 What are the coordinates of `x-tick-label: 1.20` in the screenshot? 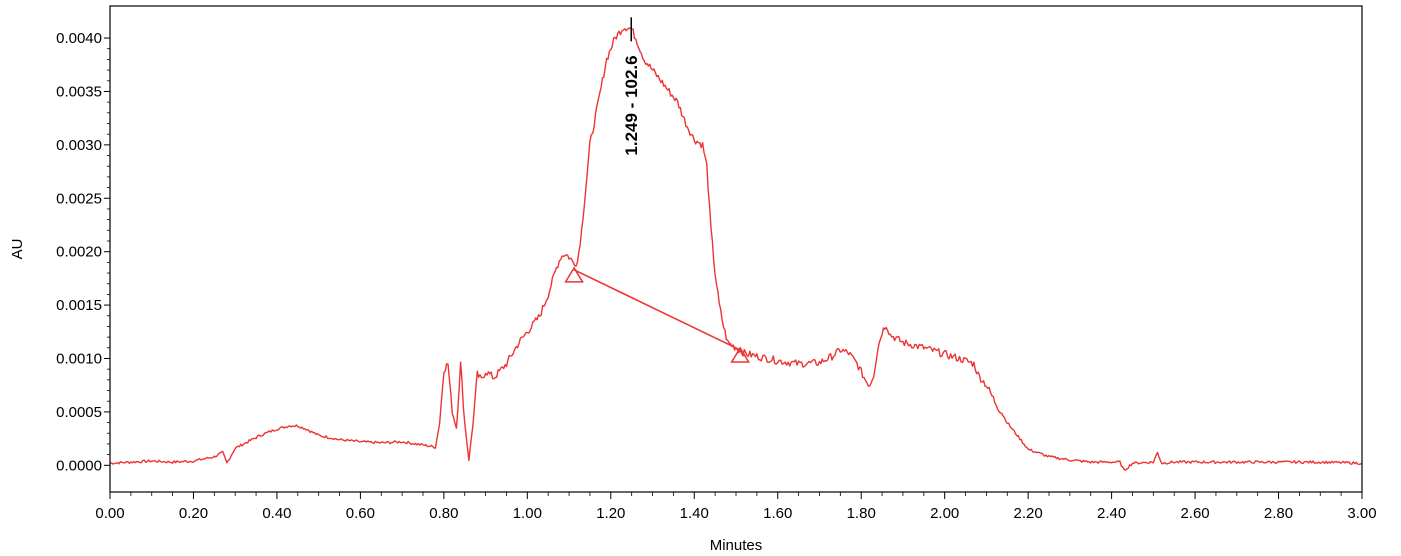 It's located at (610, 513).